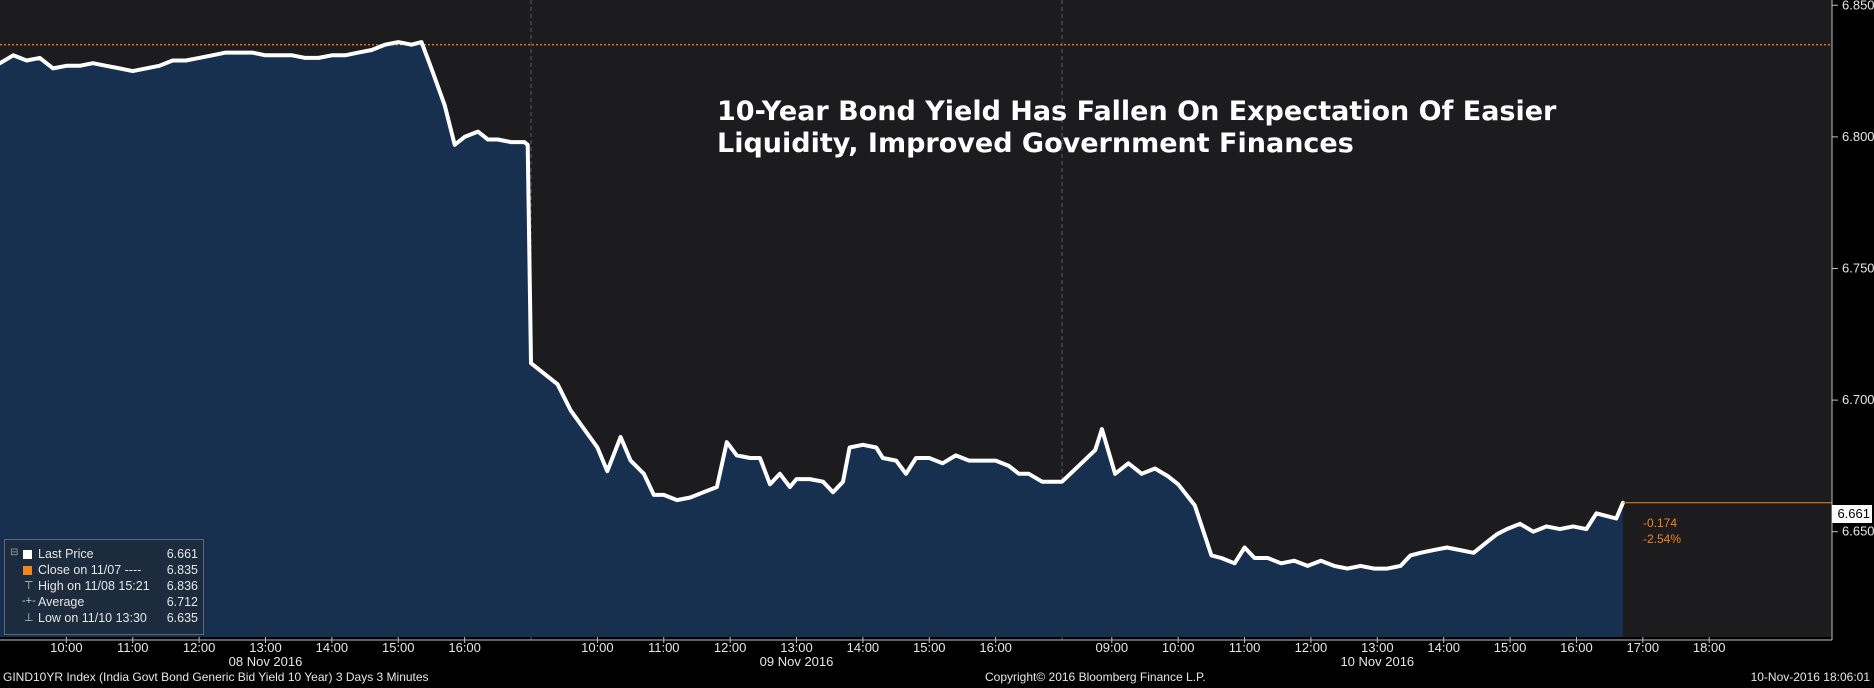 Image resolution: width=1874 pixels, height=688 pixels. What do you see at coordinates (94, 586) in the screenshot?
I see `legend-label: High on 11/08 15:21` at bounding box center [94, 586].